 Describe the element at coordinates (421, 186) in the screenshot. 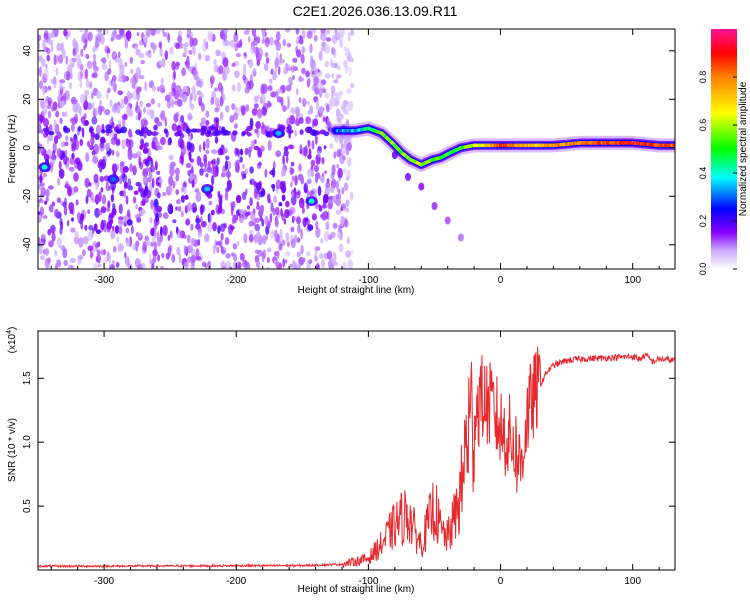

I see `branch-point` at that location.